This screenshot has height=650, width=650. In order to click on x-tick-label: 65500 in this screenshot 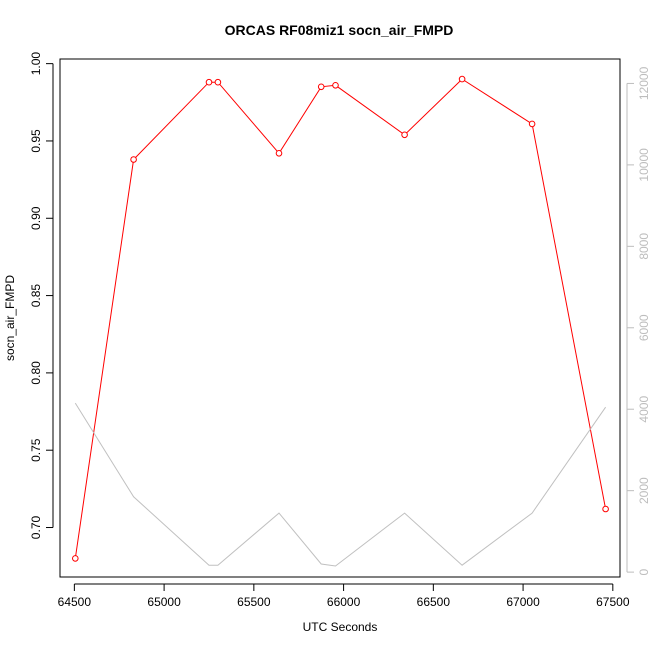, I will do `click(254, 602)`.